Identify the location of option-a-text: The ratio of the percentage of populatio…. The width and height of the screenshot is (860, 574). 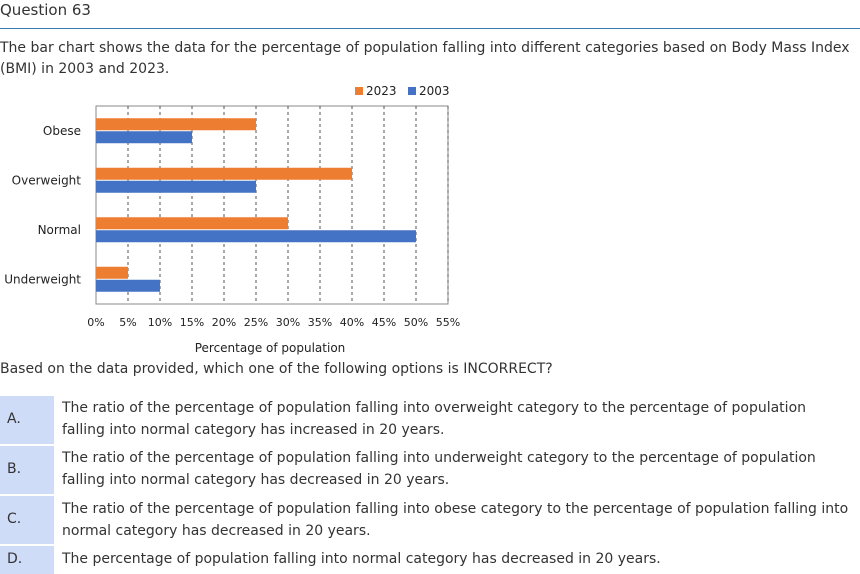
(434, 419).